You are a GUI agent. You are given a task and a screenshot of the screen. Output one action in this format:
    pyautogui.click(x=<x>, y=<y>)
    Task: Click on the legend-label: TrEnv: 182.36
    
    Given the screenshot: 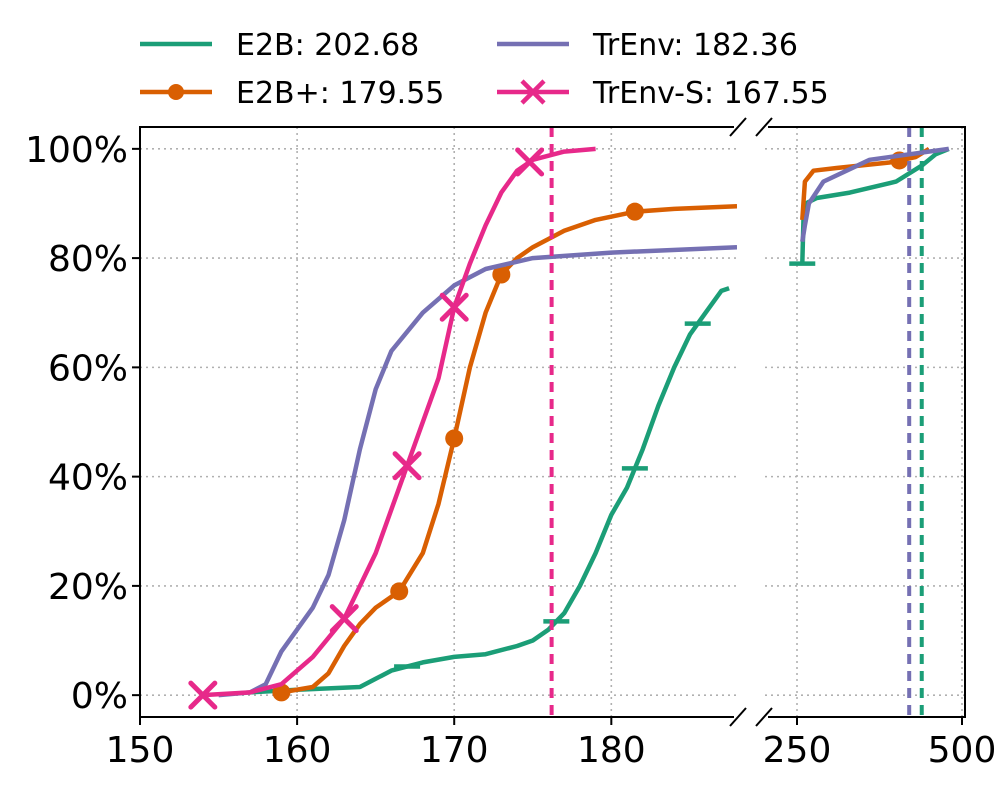 What is the action you would take?
    pyautogui.click(x=695, y=45)
    